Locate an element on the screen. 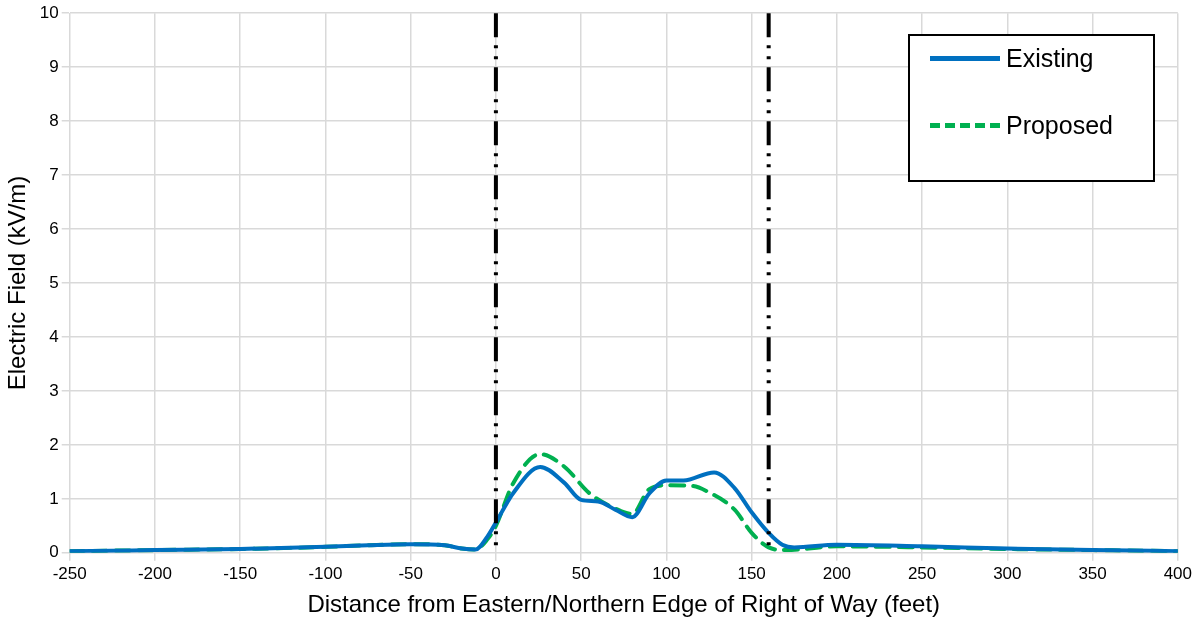 The height and width of the screenshot is (624, 1195). y-tick-label: 6 is located at coordinates (54, 228).